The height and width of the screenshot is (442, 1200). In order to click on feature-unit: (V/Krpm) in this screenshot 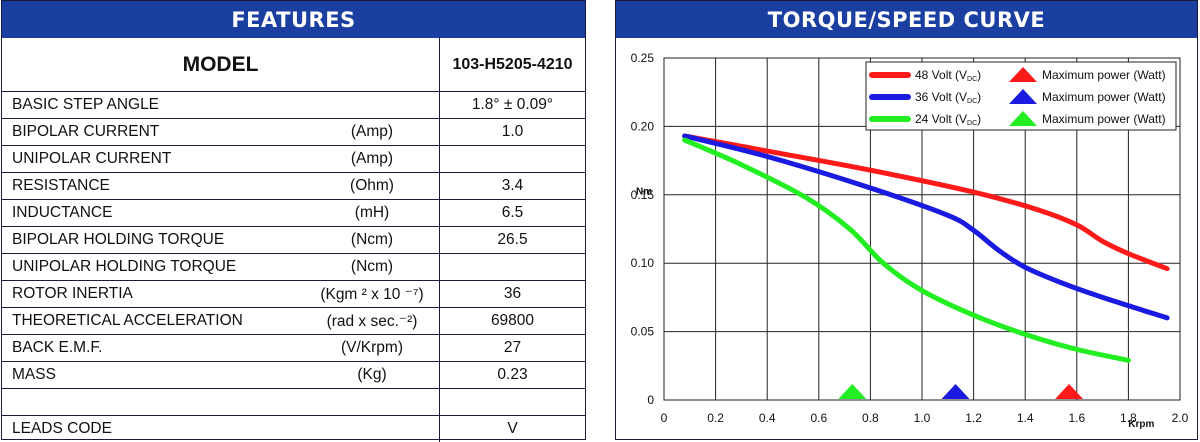, I will do `click(372, 348)`.